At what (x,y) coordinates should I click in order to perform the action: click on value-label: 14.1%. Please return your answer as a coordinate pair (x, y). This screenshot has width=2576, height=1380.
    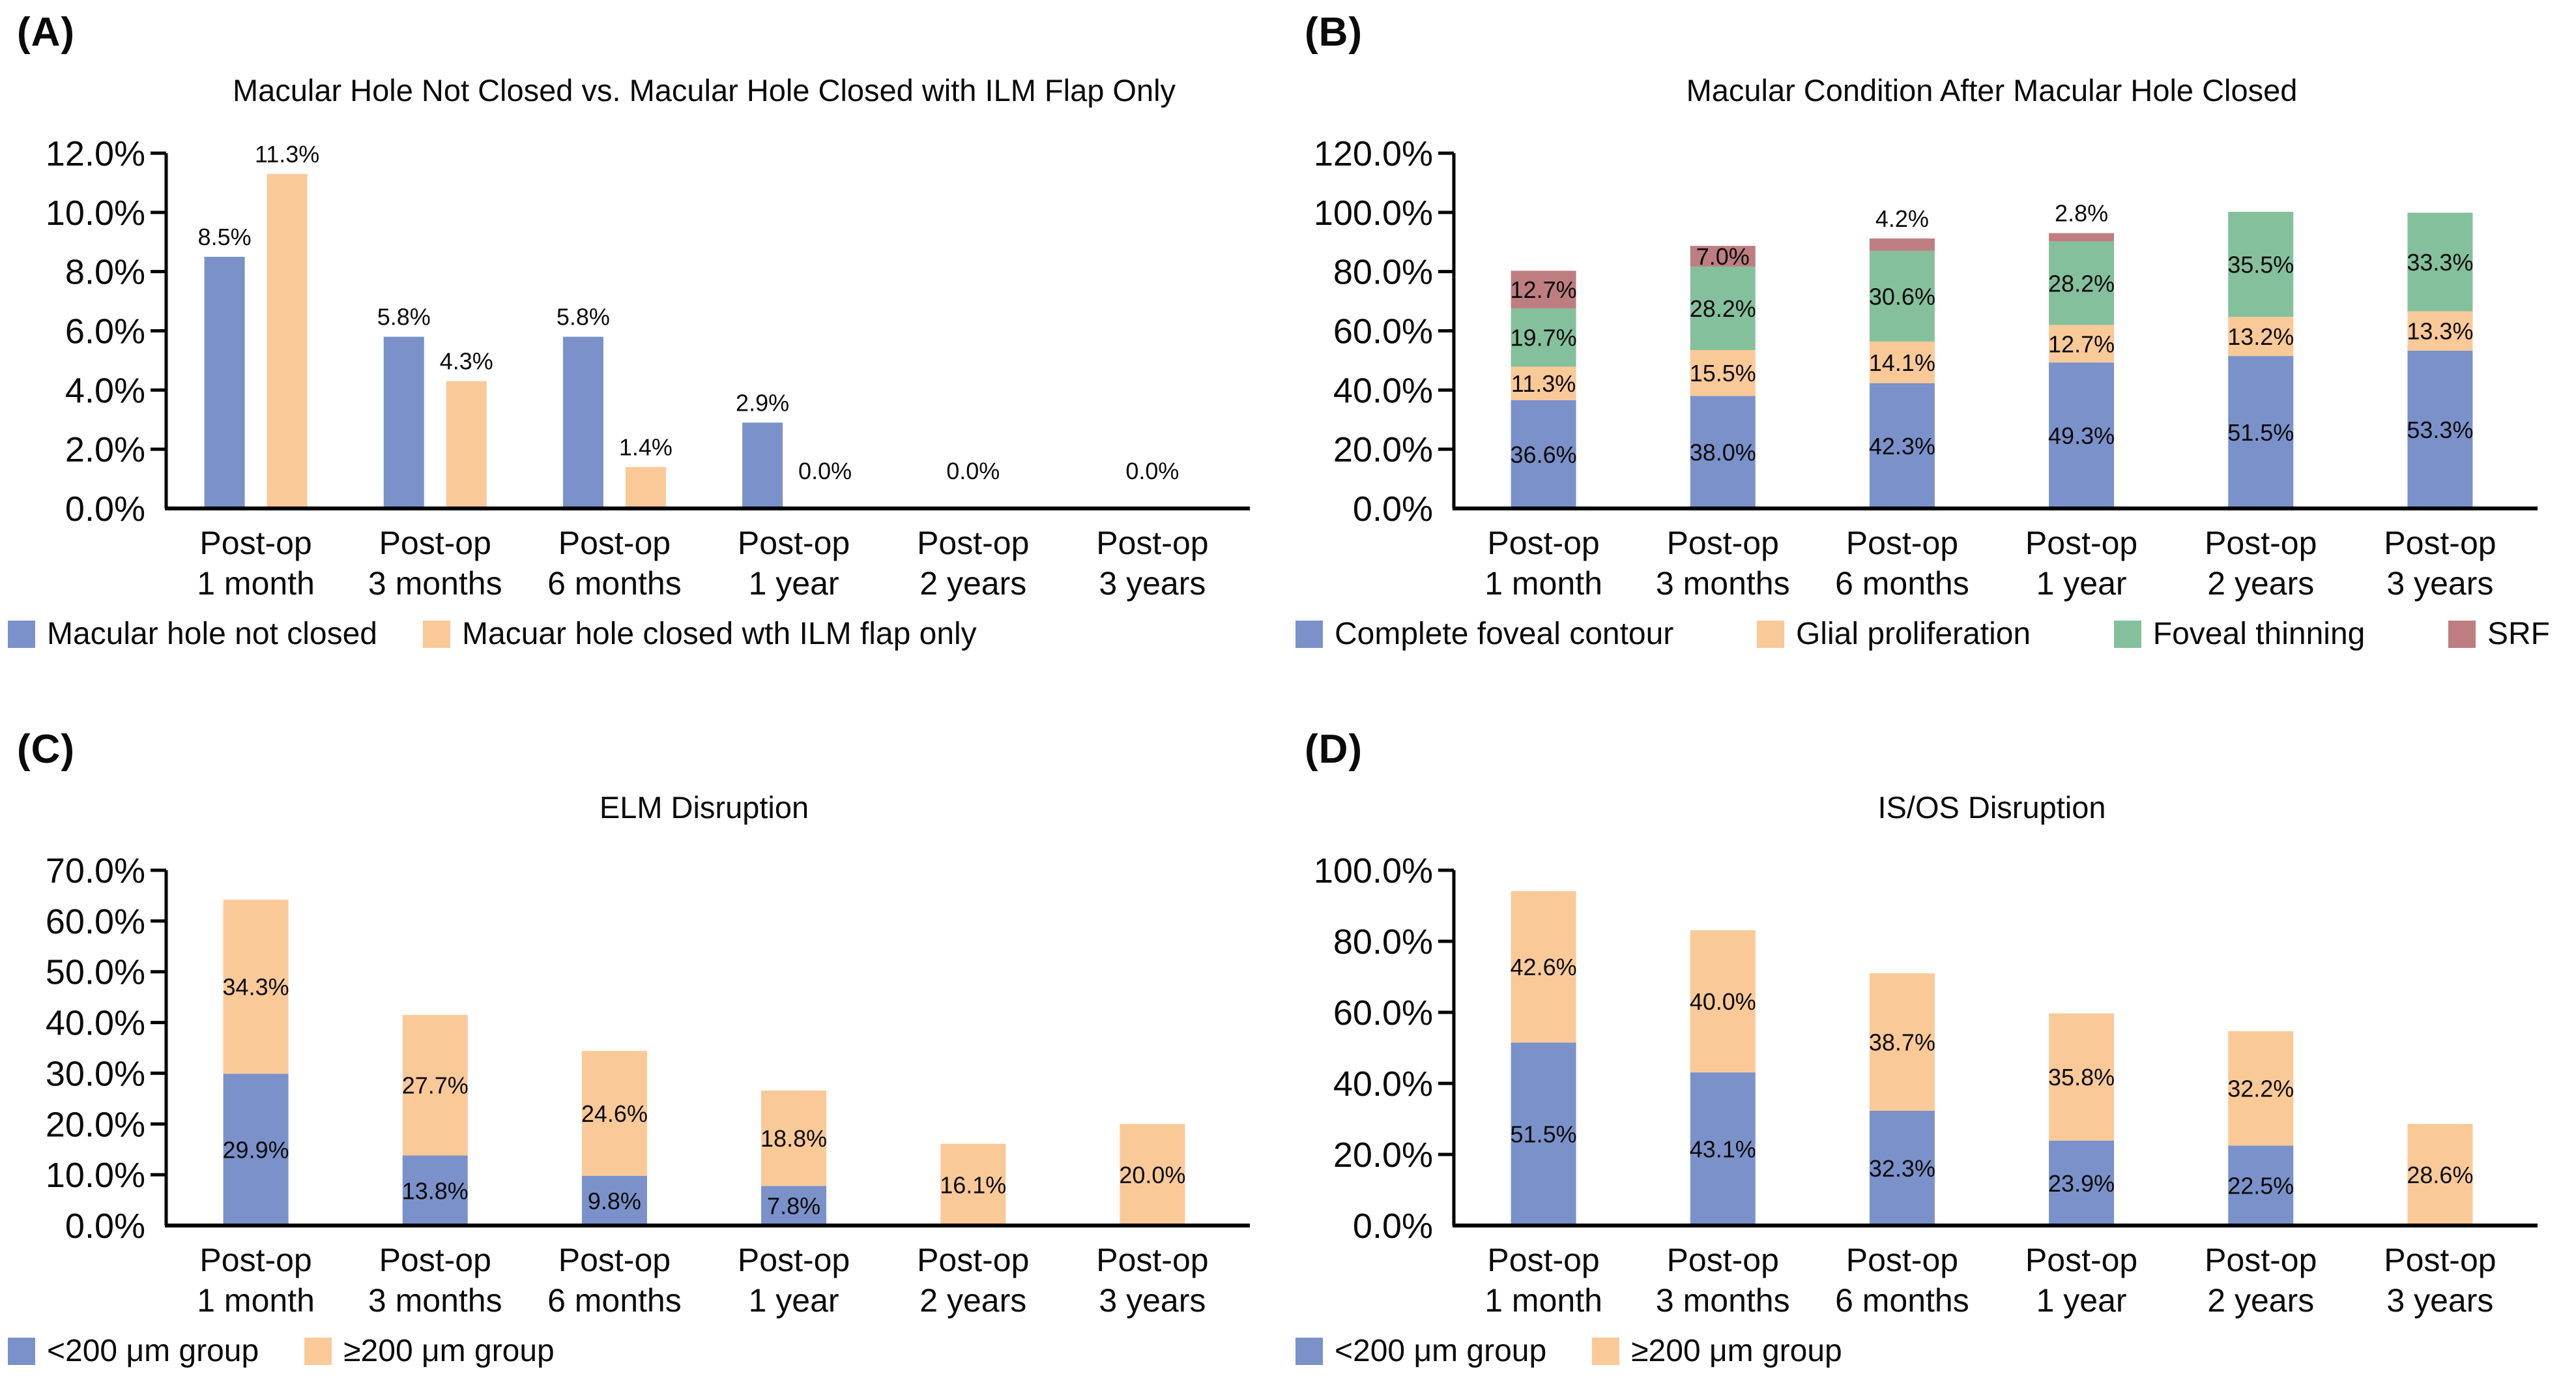
    Looking at the image, I should click on (1902, 362).